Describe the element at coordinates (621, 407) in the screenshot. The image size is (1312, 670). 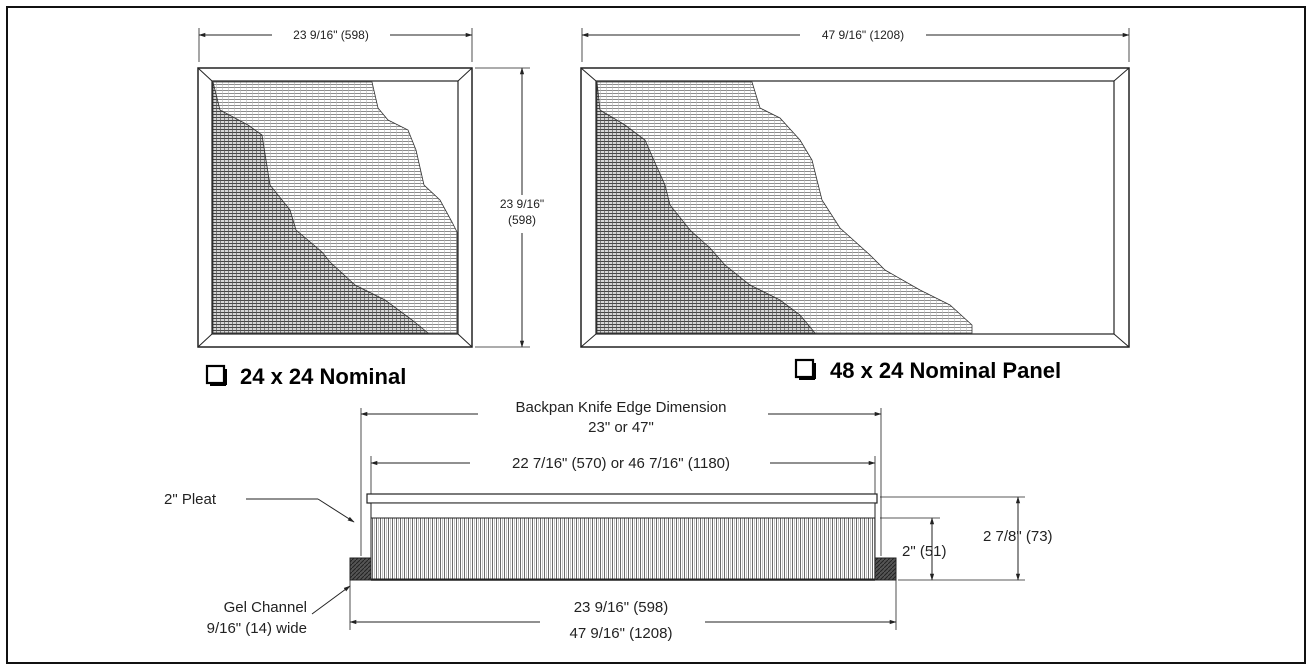
I see `knife-edge-label: Backpan Knife Edge Dimension` at that location.